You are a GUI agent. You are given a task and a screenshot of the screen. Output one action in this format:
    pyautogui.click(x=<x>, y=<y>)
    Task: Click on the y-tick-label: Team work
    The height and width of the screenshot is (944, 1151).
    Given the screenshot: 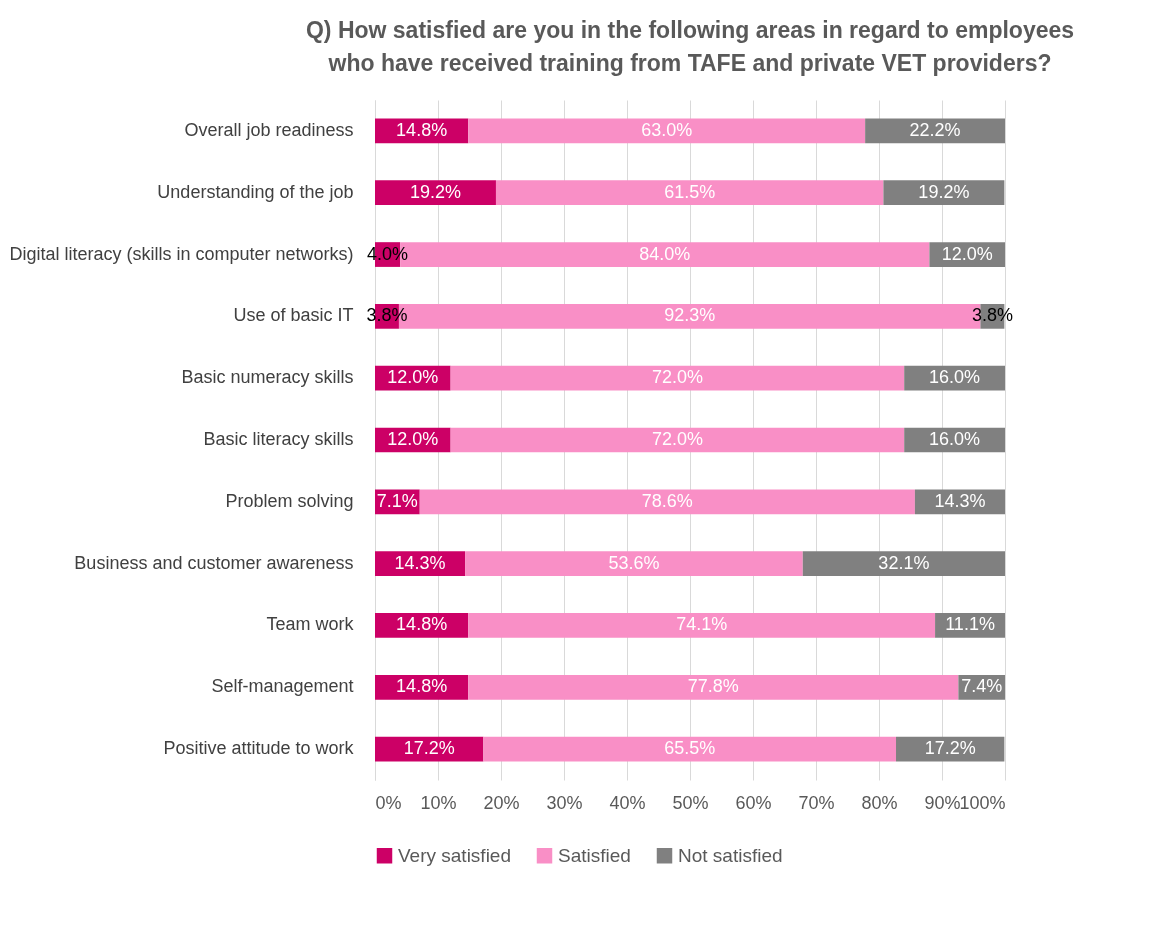 What is the action you would take?
    pyautogui.click(x=310, y=624)
    